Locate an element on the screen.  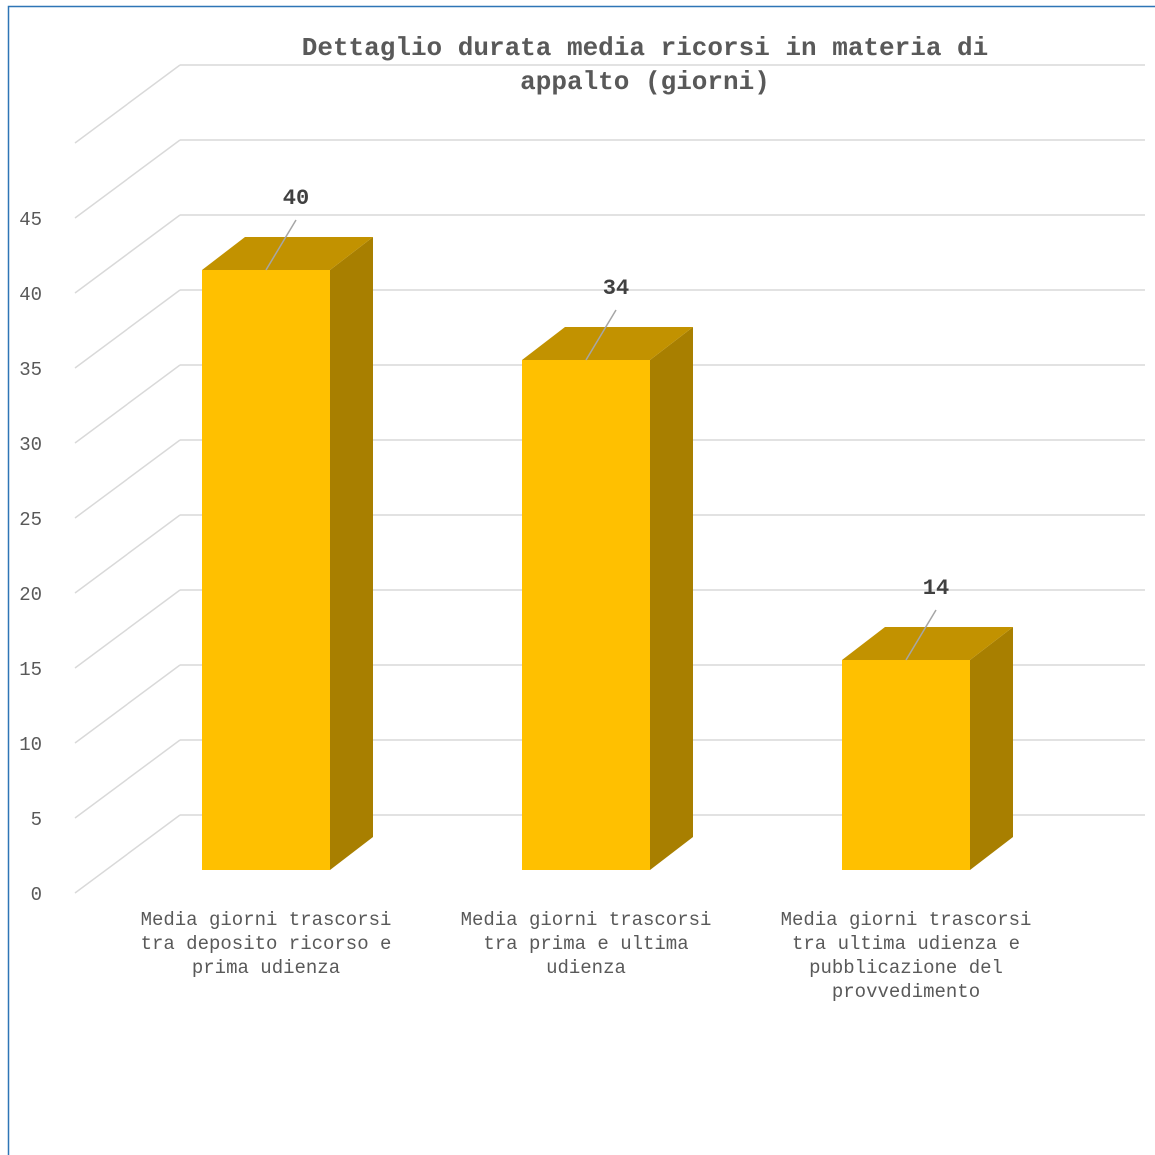
y-tick-label: 45 is located at coordinates (30, 220).